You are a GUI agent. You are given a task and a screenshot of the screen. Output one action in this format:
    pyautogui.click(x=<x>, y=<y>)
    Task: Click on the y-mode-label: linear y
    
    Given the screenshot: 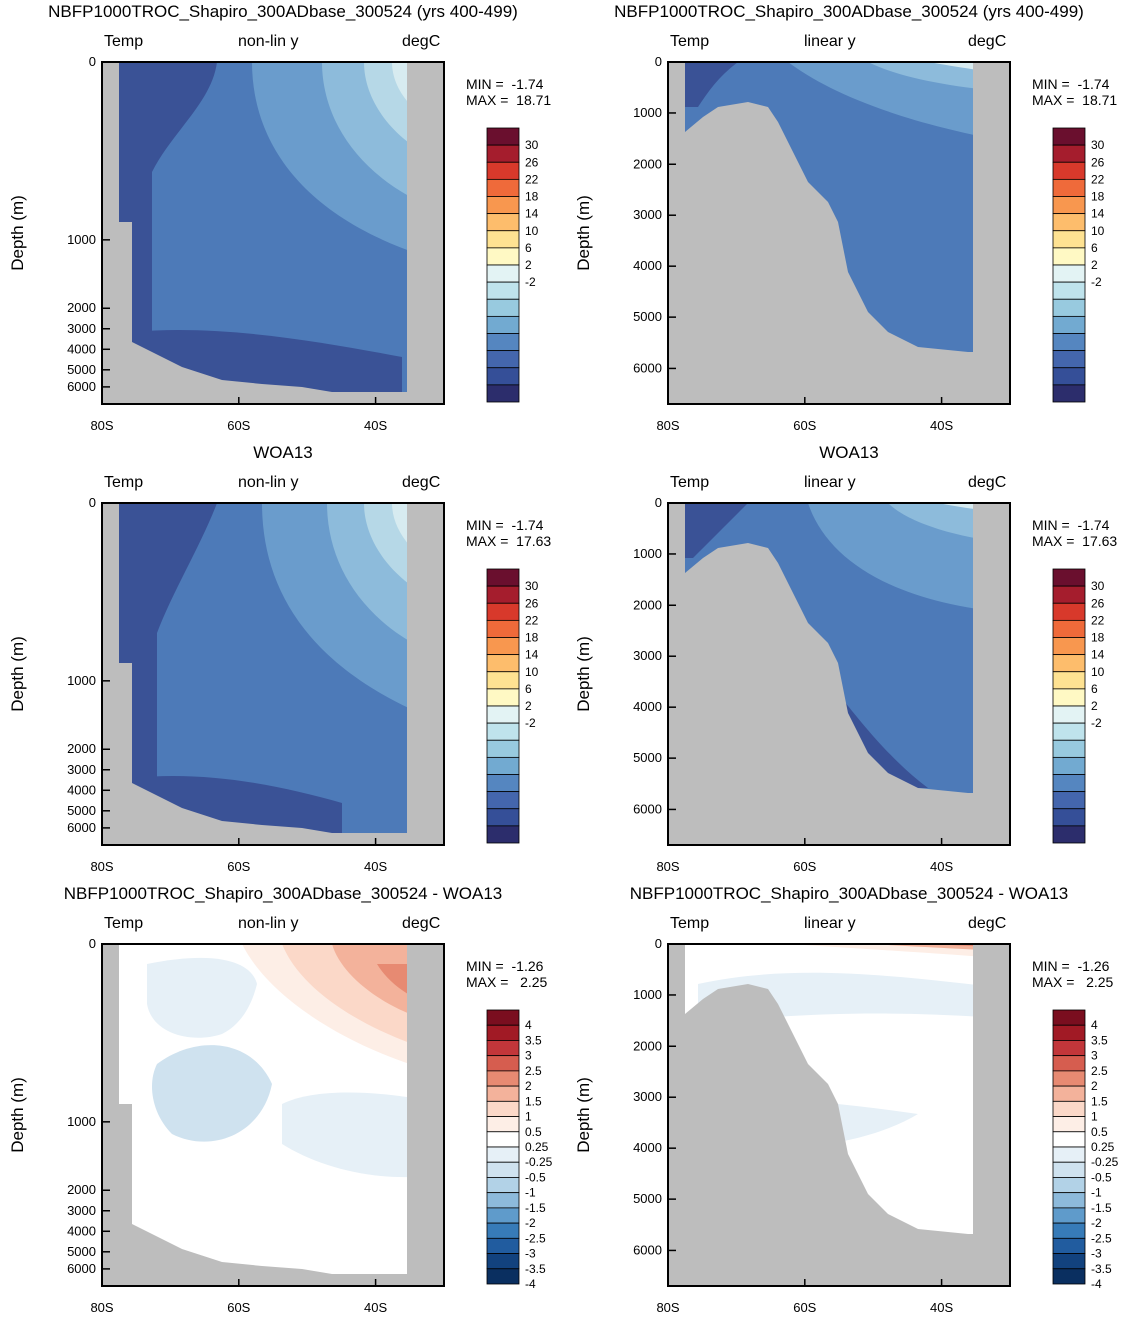 What is the action you would take?
    pyautogui.click(x=830, y=41)
    